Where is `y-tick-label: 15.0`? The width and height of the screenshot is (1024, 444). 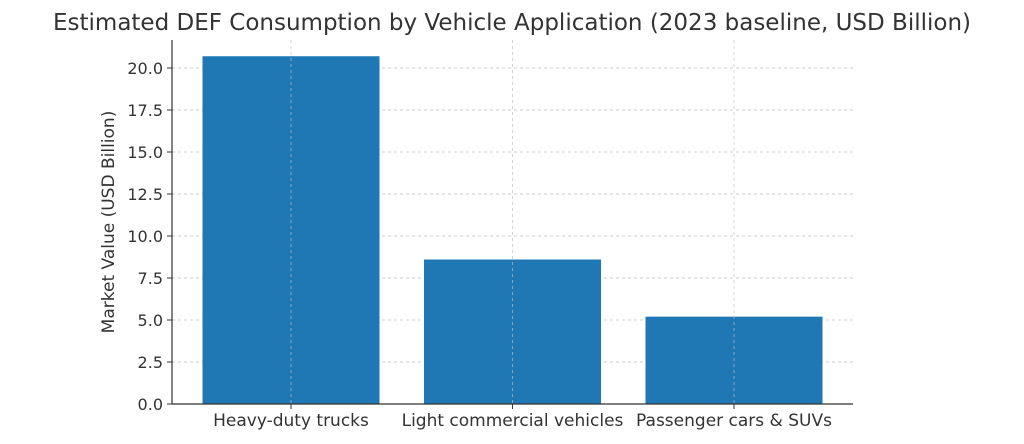
y-tick-label: 15.0 is located at coordinates (145, 152).